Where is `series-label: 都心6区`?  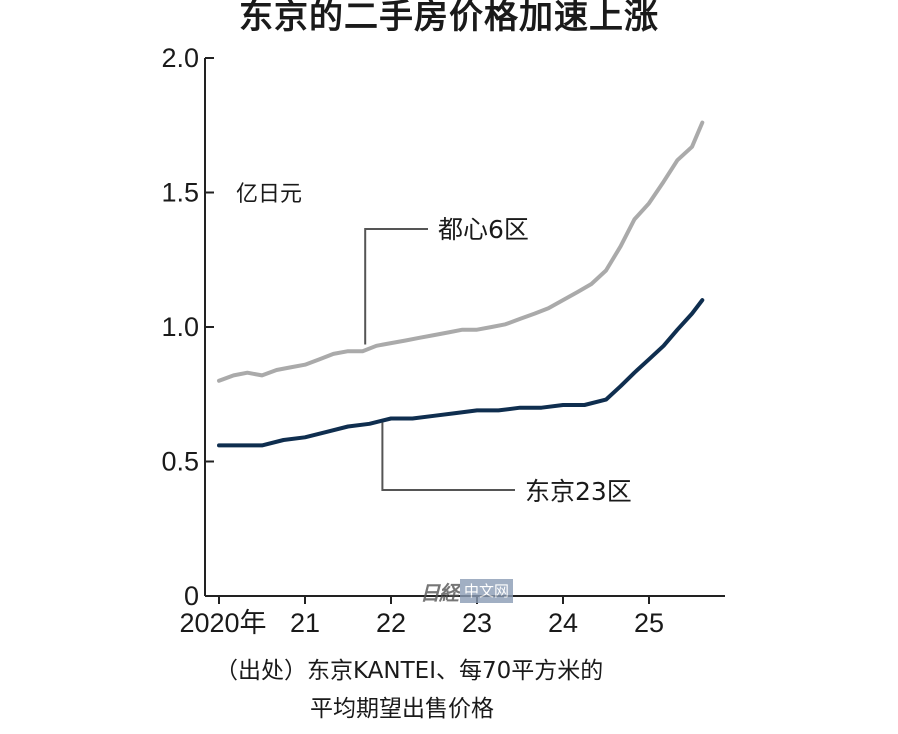 series-label: 都心6区 is located at coordinates (483, 229).